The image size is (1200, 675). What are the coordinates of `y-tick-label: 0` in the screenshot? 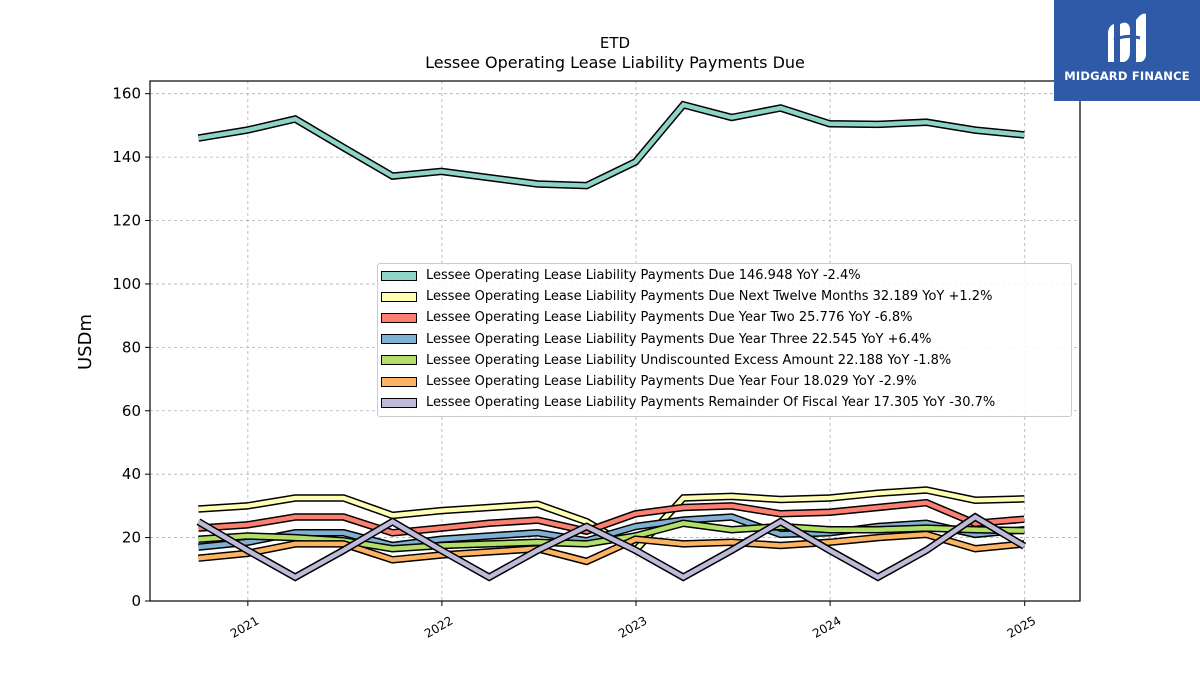 It's located at (136, 601).